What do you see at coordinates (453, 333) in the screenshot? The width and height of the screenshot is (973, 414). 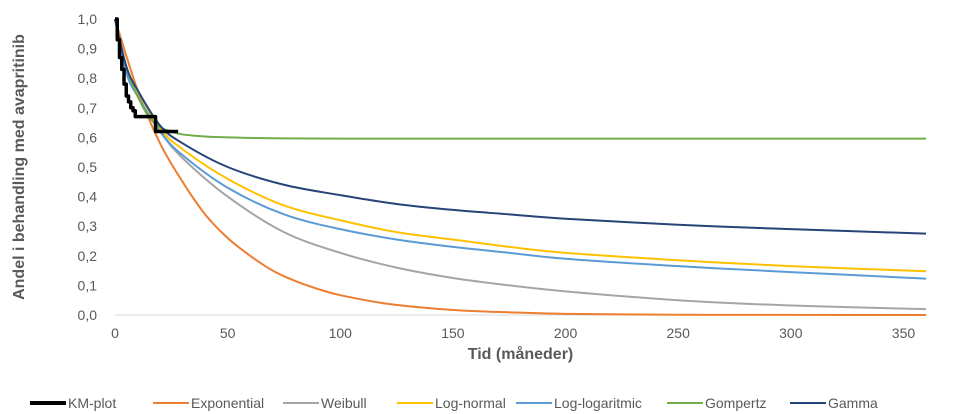 I see `x-tick-label: 150` at bounding box center [453, 333].